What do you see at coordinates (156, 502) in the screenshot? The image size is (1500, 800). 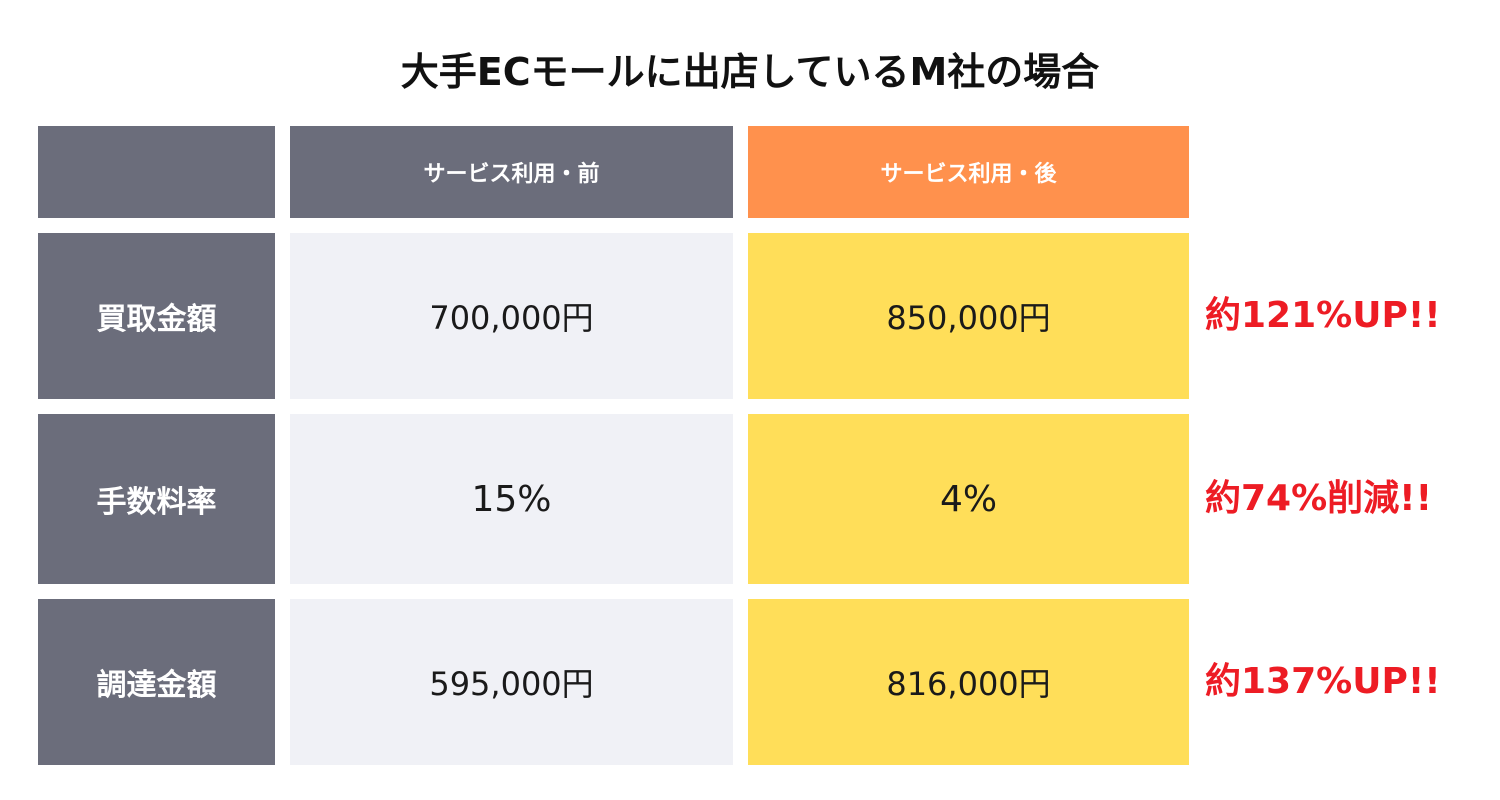 I see `row-label: 手数料率` at bounding box center [156, 502].